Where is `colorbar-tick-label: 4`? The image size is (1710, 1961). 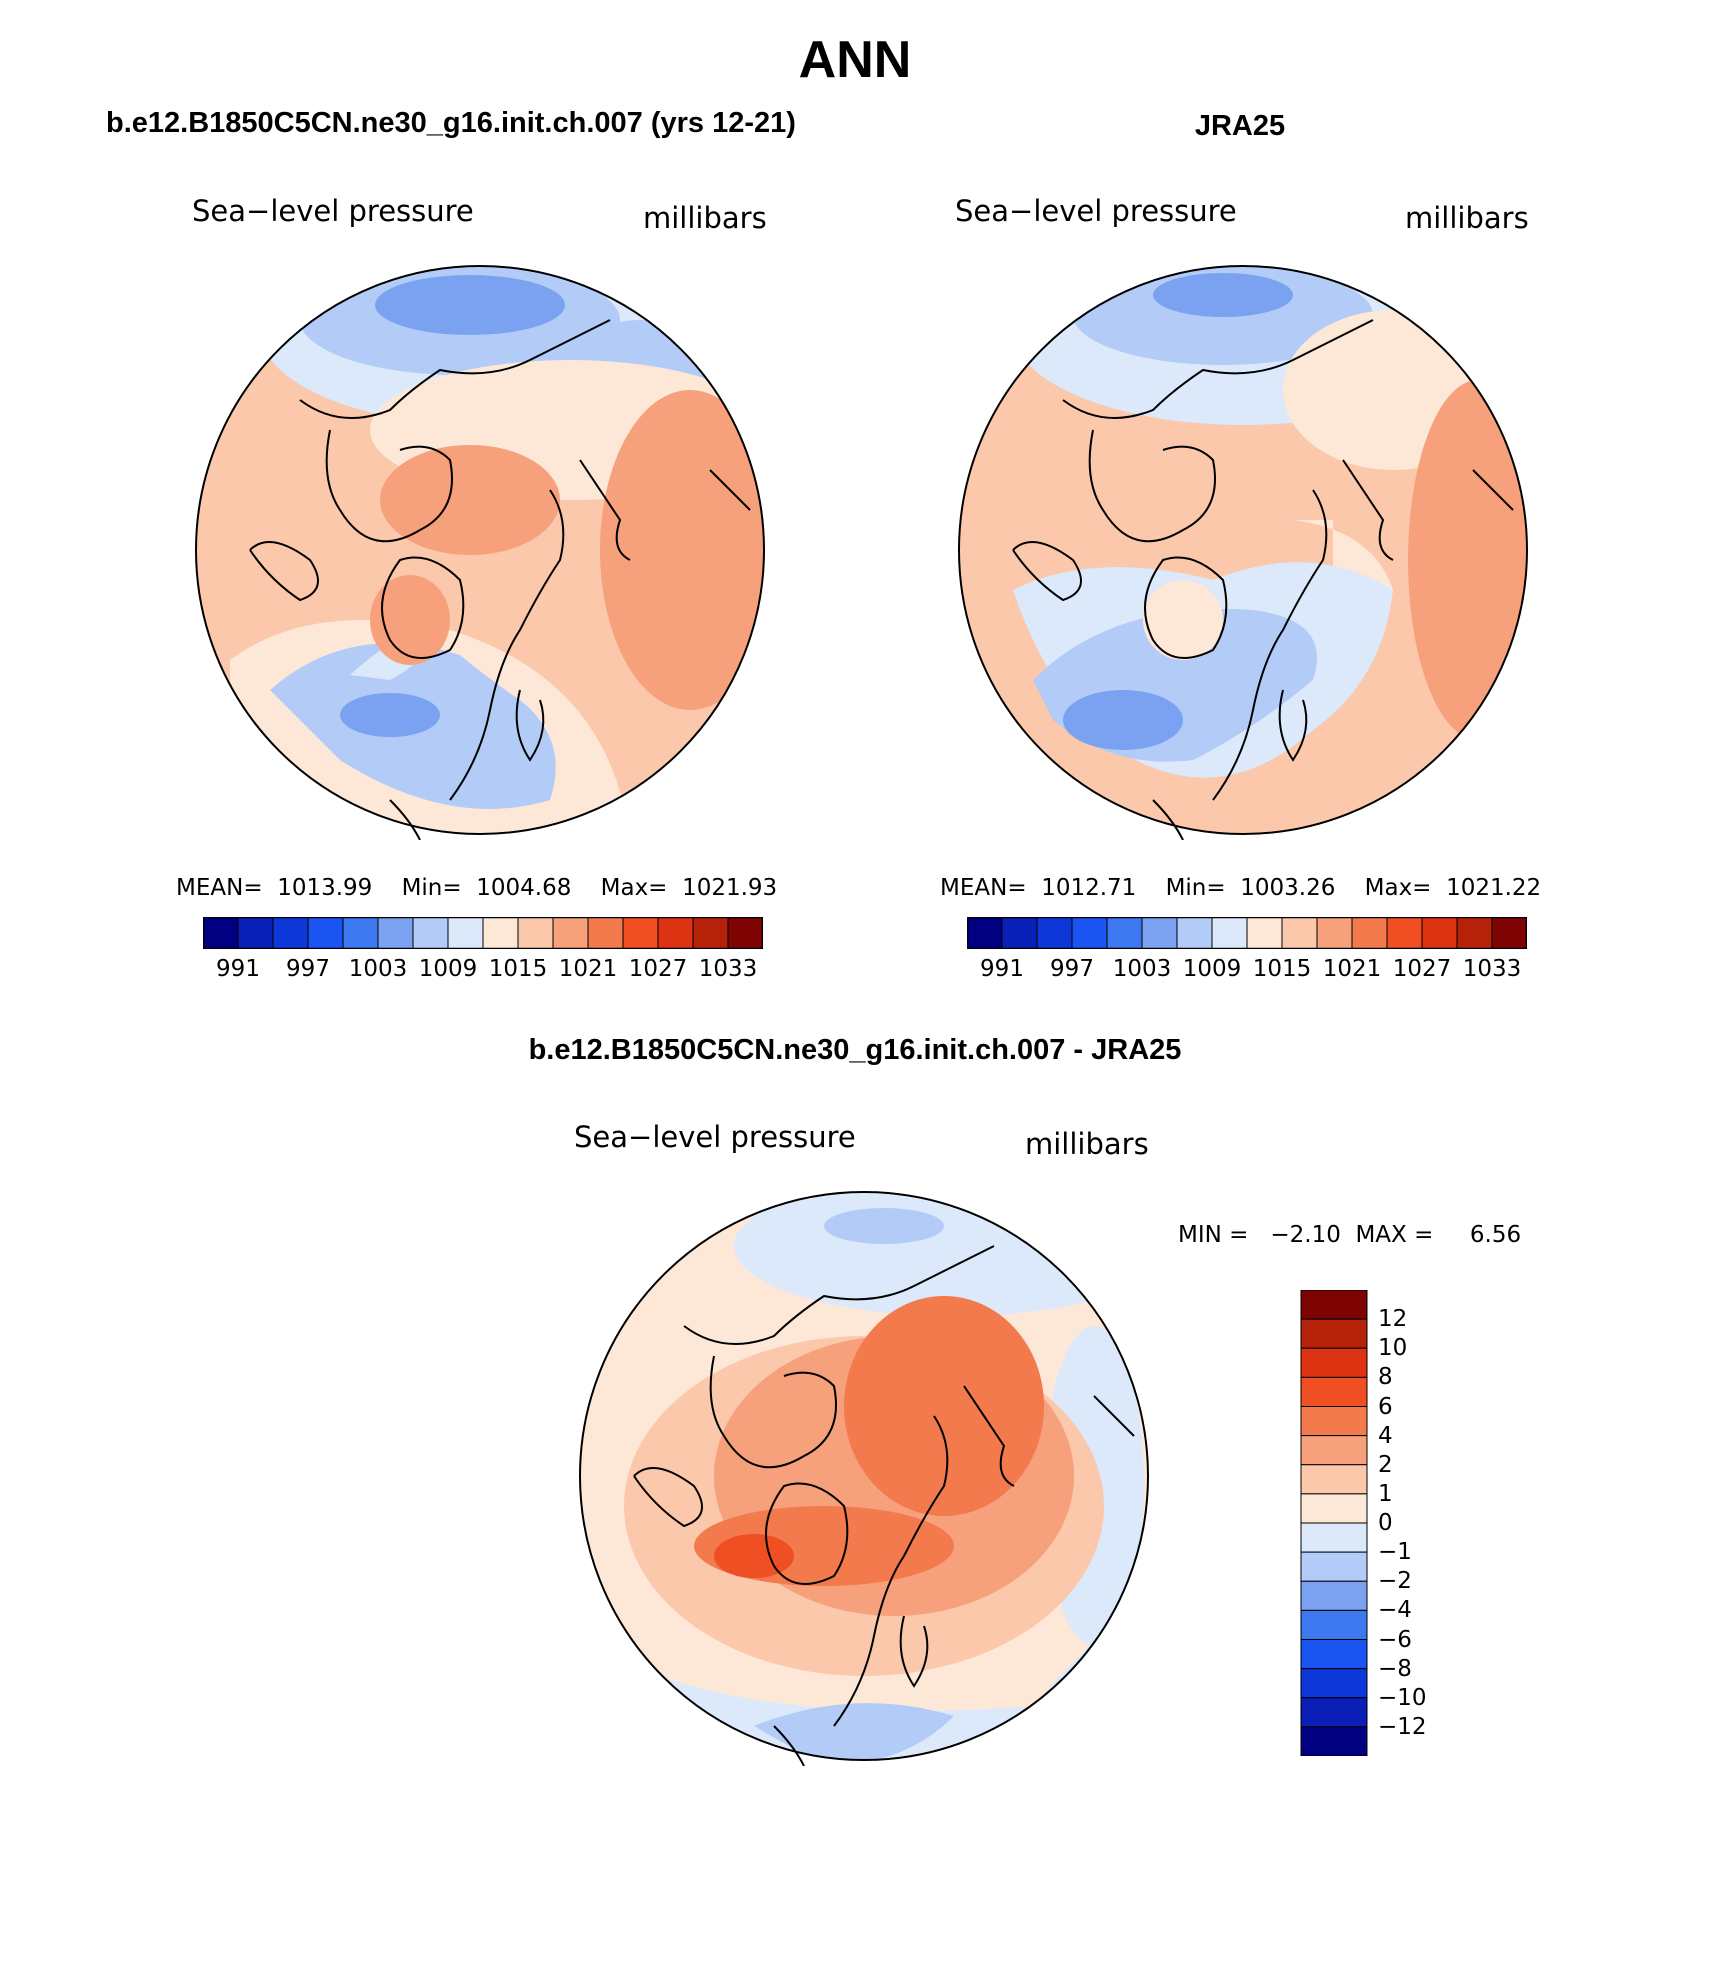
colorbar-tick-label: 4 is located at coordinates (1385, 1435).